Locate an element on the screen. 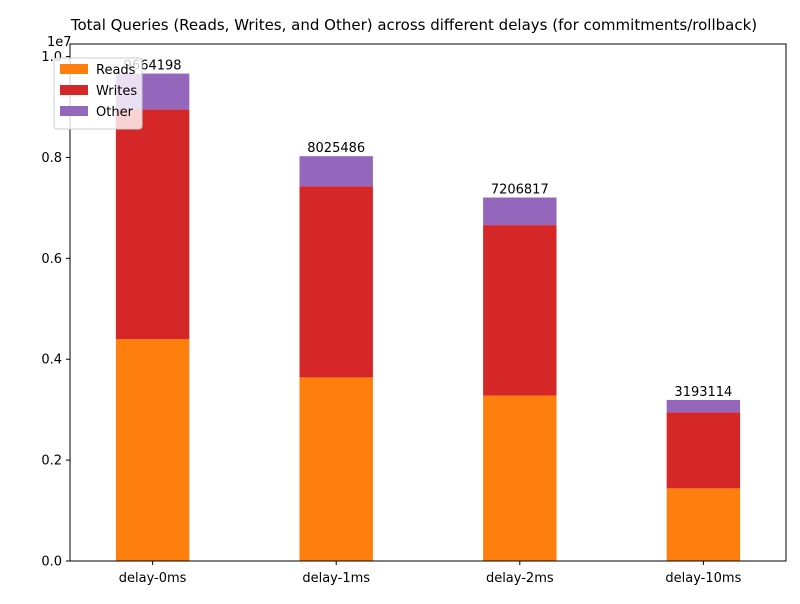 Image resolution: width=800 pixels, height=604 pixels. bar-other-delay-2ms is located at coordinates (520, 211).